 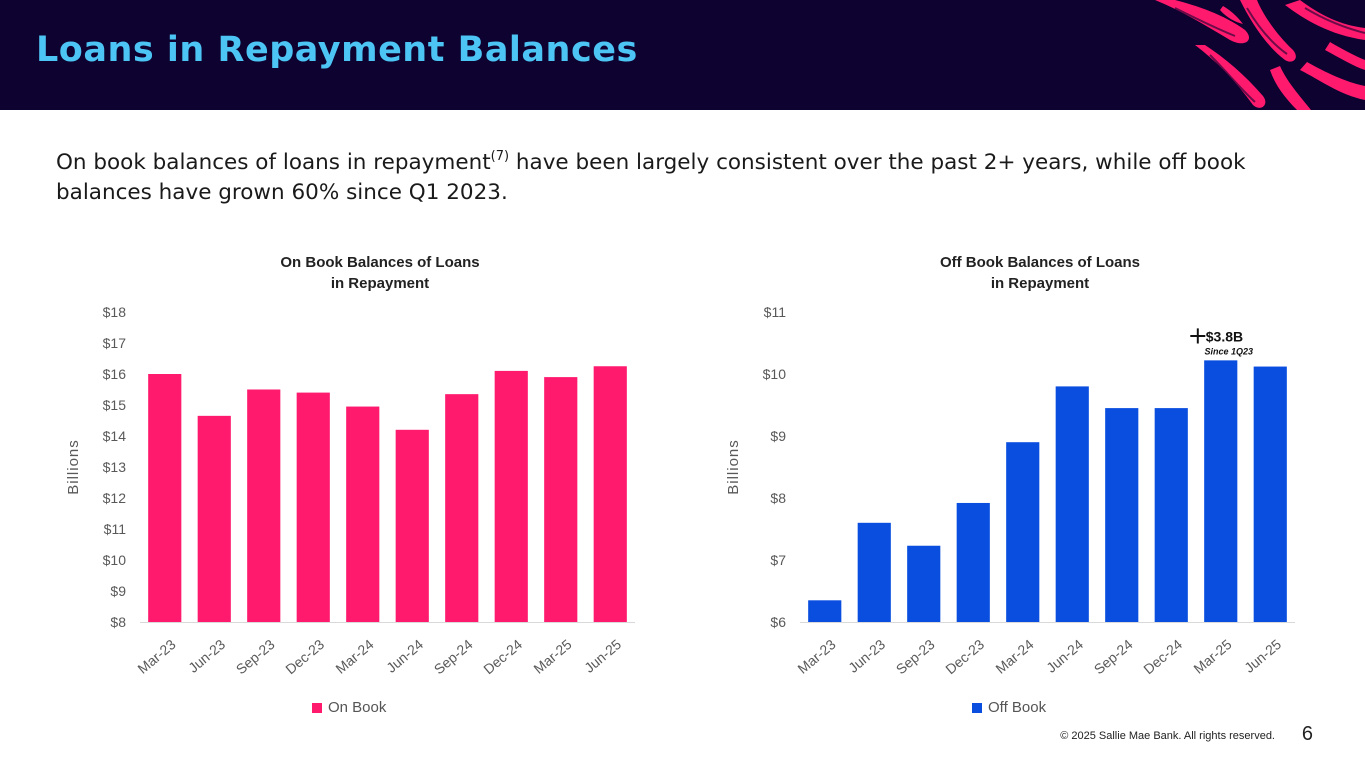 What do you see at coordinates (500, 156) in the screenshot?
I see `footnote-ref: (7)` at bounding box center [500, 156].